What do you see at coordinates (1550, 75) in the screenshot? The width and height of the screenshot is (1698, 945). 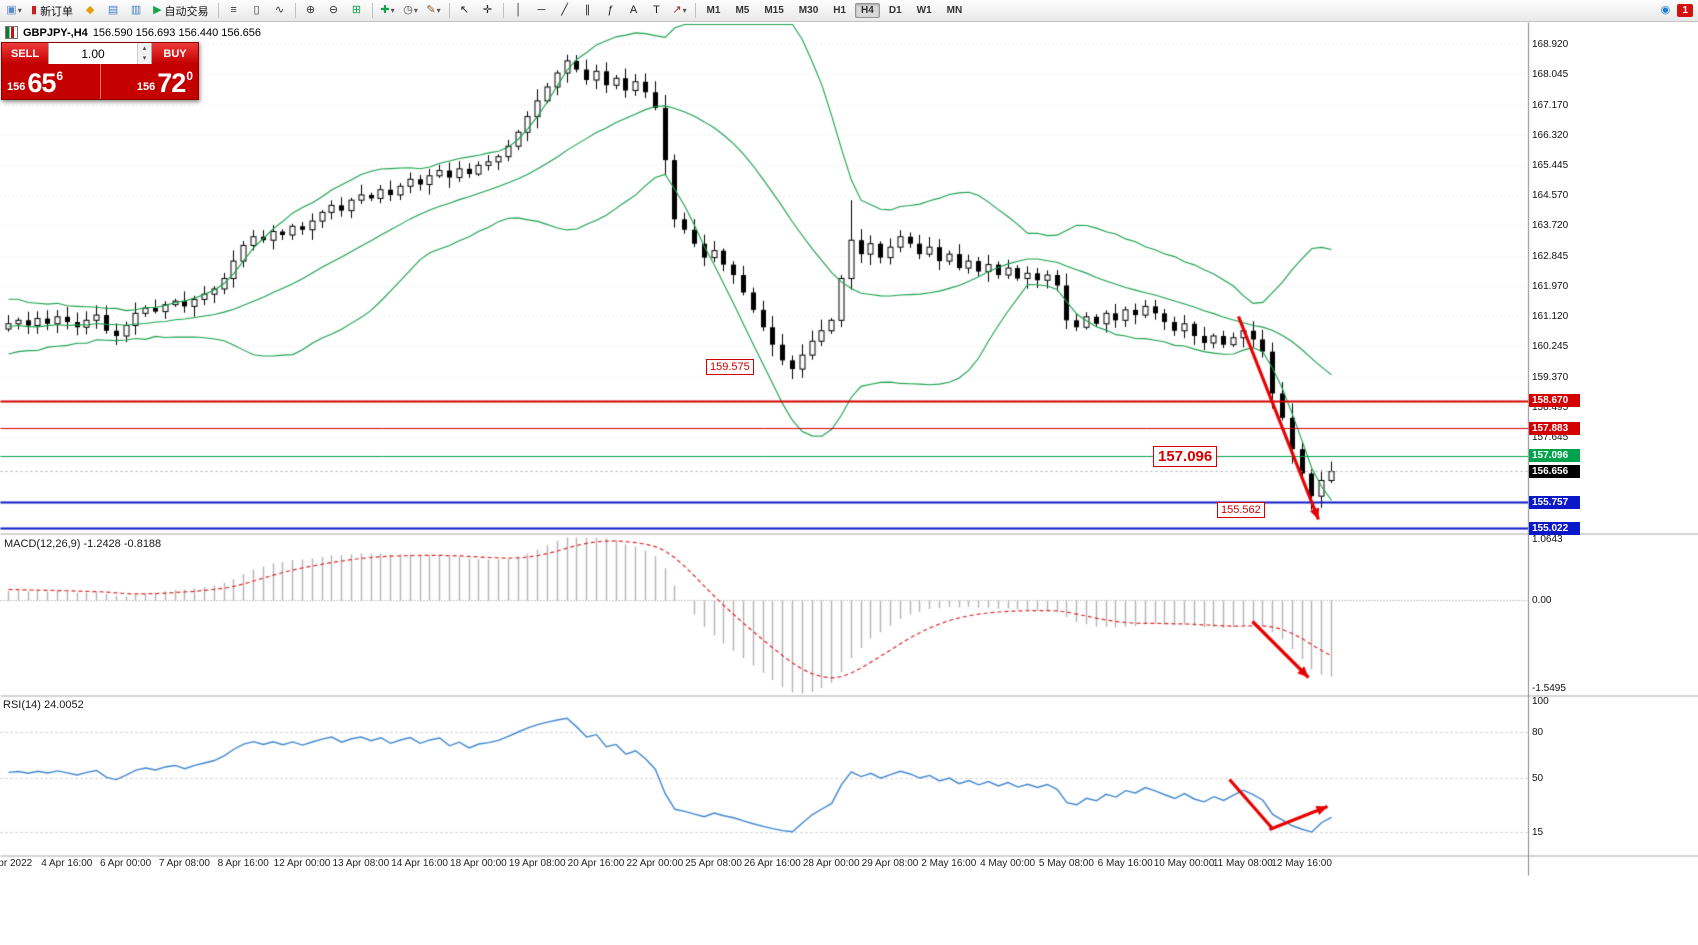 I see `price-axis-label: 168.045` at bounding box center [1550, 75].